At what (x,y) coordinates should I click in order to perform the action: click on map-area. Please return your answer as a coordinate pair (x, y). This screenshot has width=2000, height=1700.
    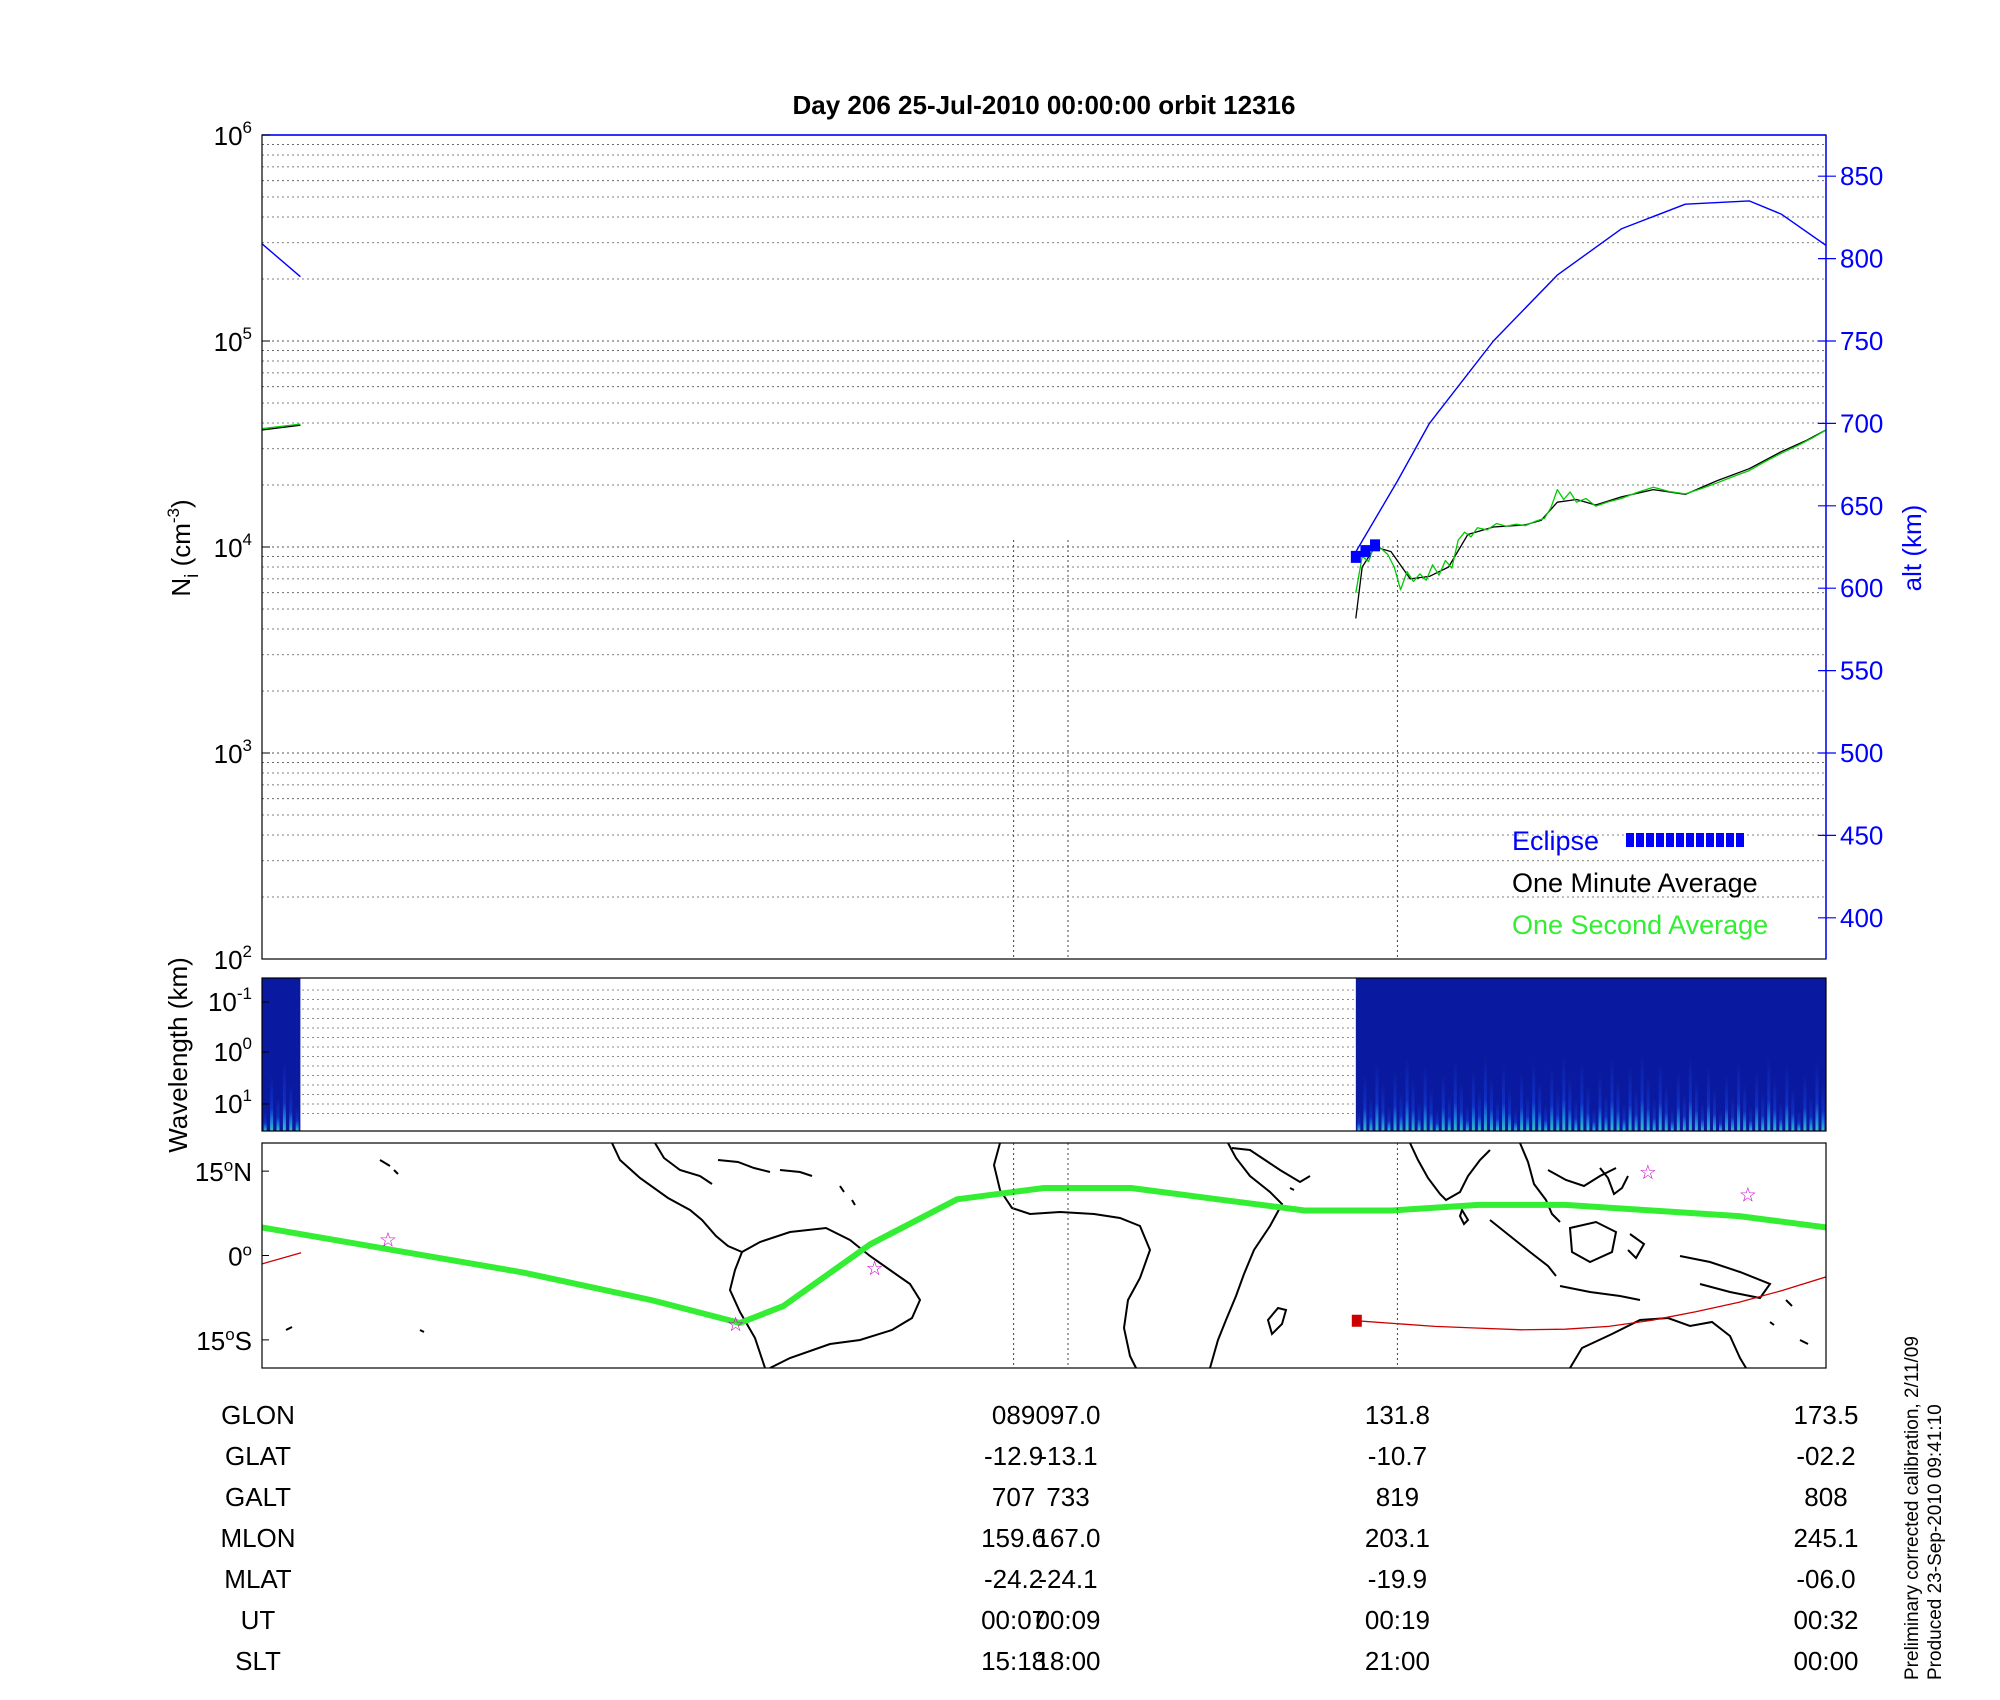
    Looking at the image, I should click on (1044, 1255).